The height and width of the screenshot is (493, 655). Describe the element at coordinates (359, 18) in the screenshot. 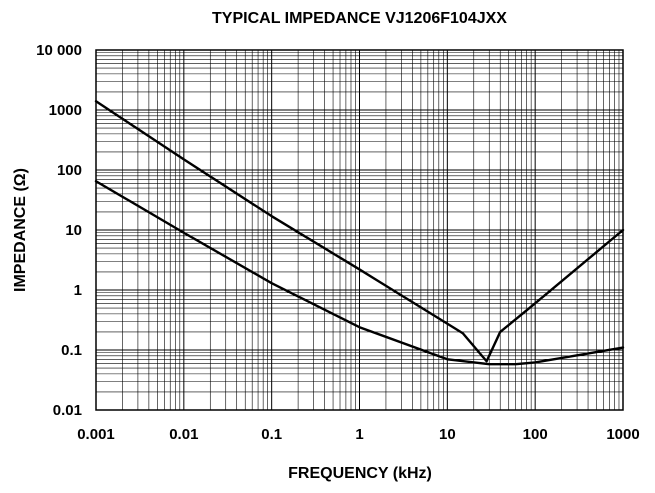

I see `chart-title: TYPICAL IMPEDANCE VJ1206F104JXX` at that location.